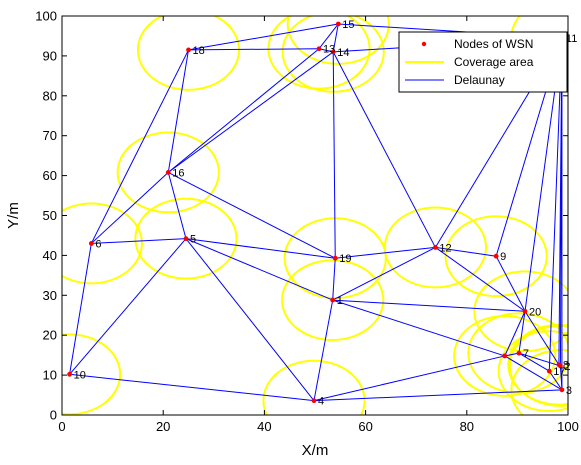 This screenshot has width=581, height=465. Describe the element at coordinates (50, 295) in the screenshot. I see `y-tick-label: 30` at that location.